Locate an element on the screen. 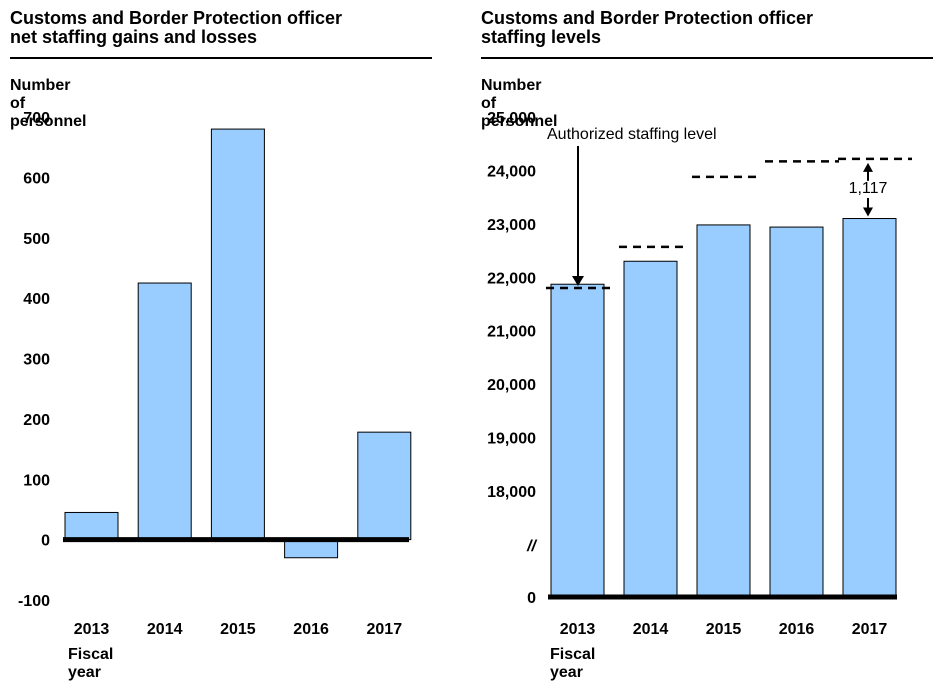 This screenshot has height=682, width=944. left-x-tick-label: 2016 is located at coordinates (311, 629).